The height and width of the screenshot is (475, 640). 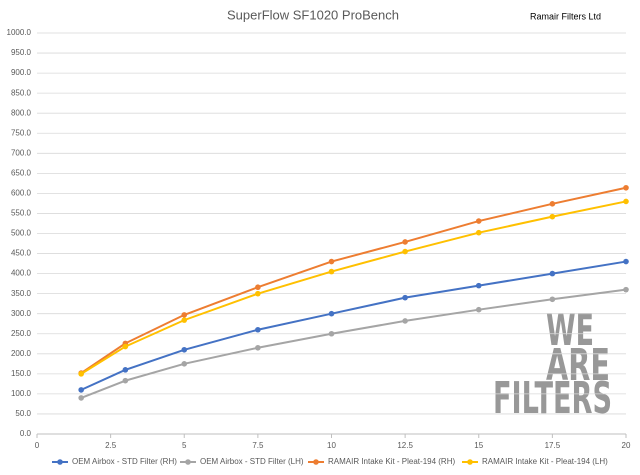 What do you see at coordinates (26, 433) in the screenshot?
I see `y-tick-label: 0.0` at bounding box center [26, 433].